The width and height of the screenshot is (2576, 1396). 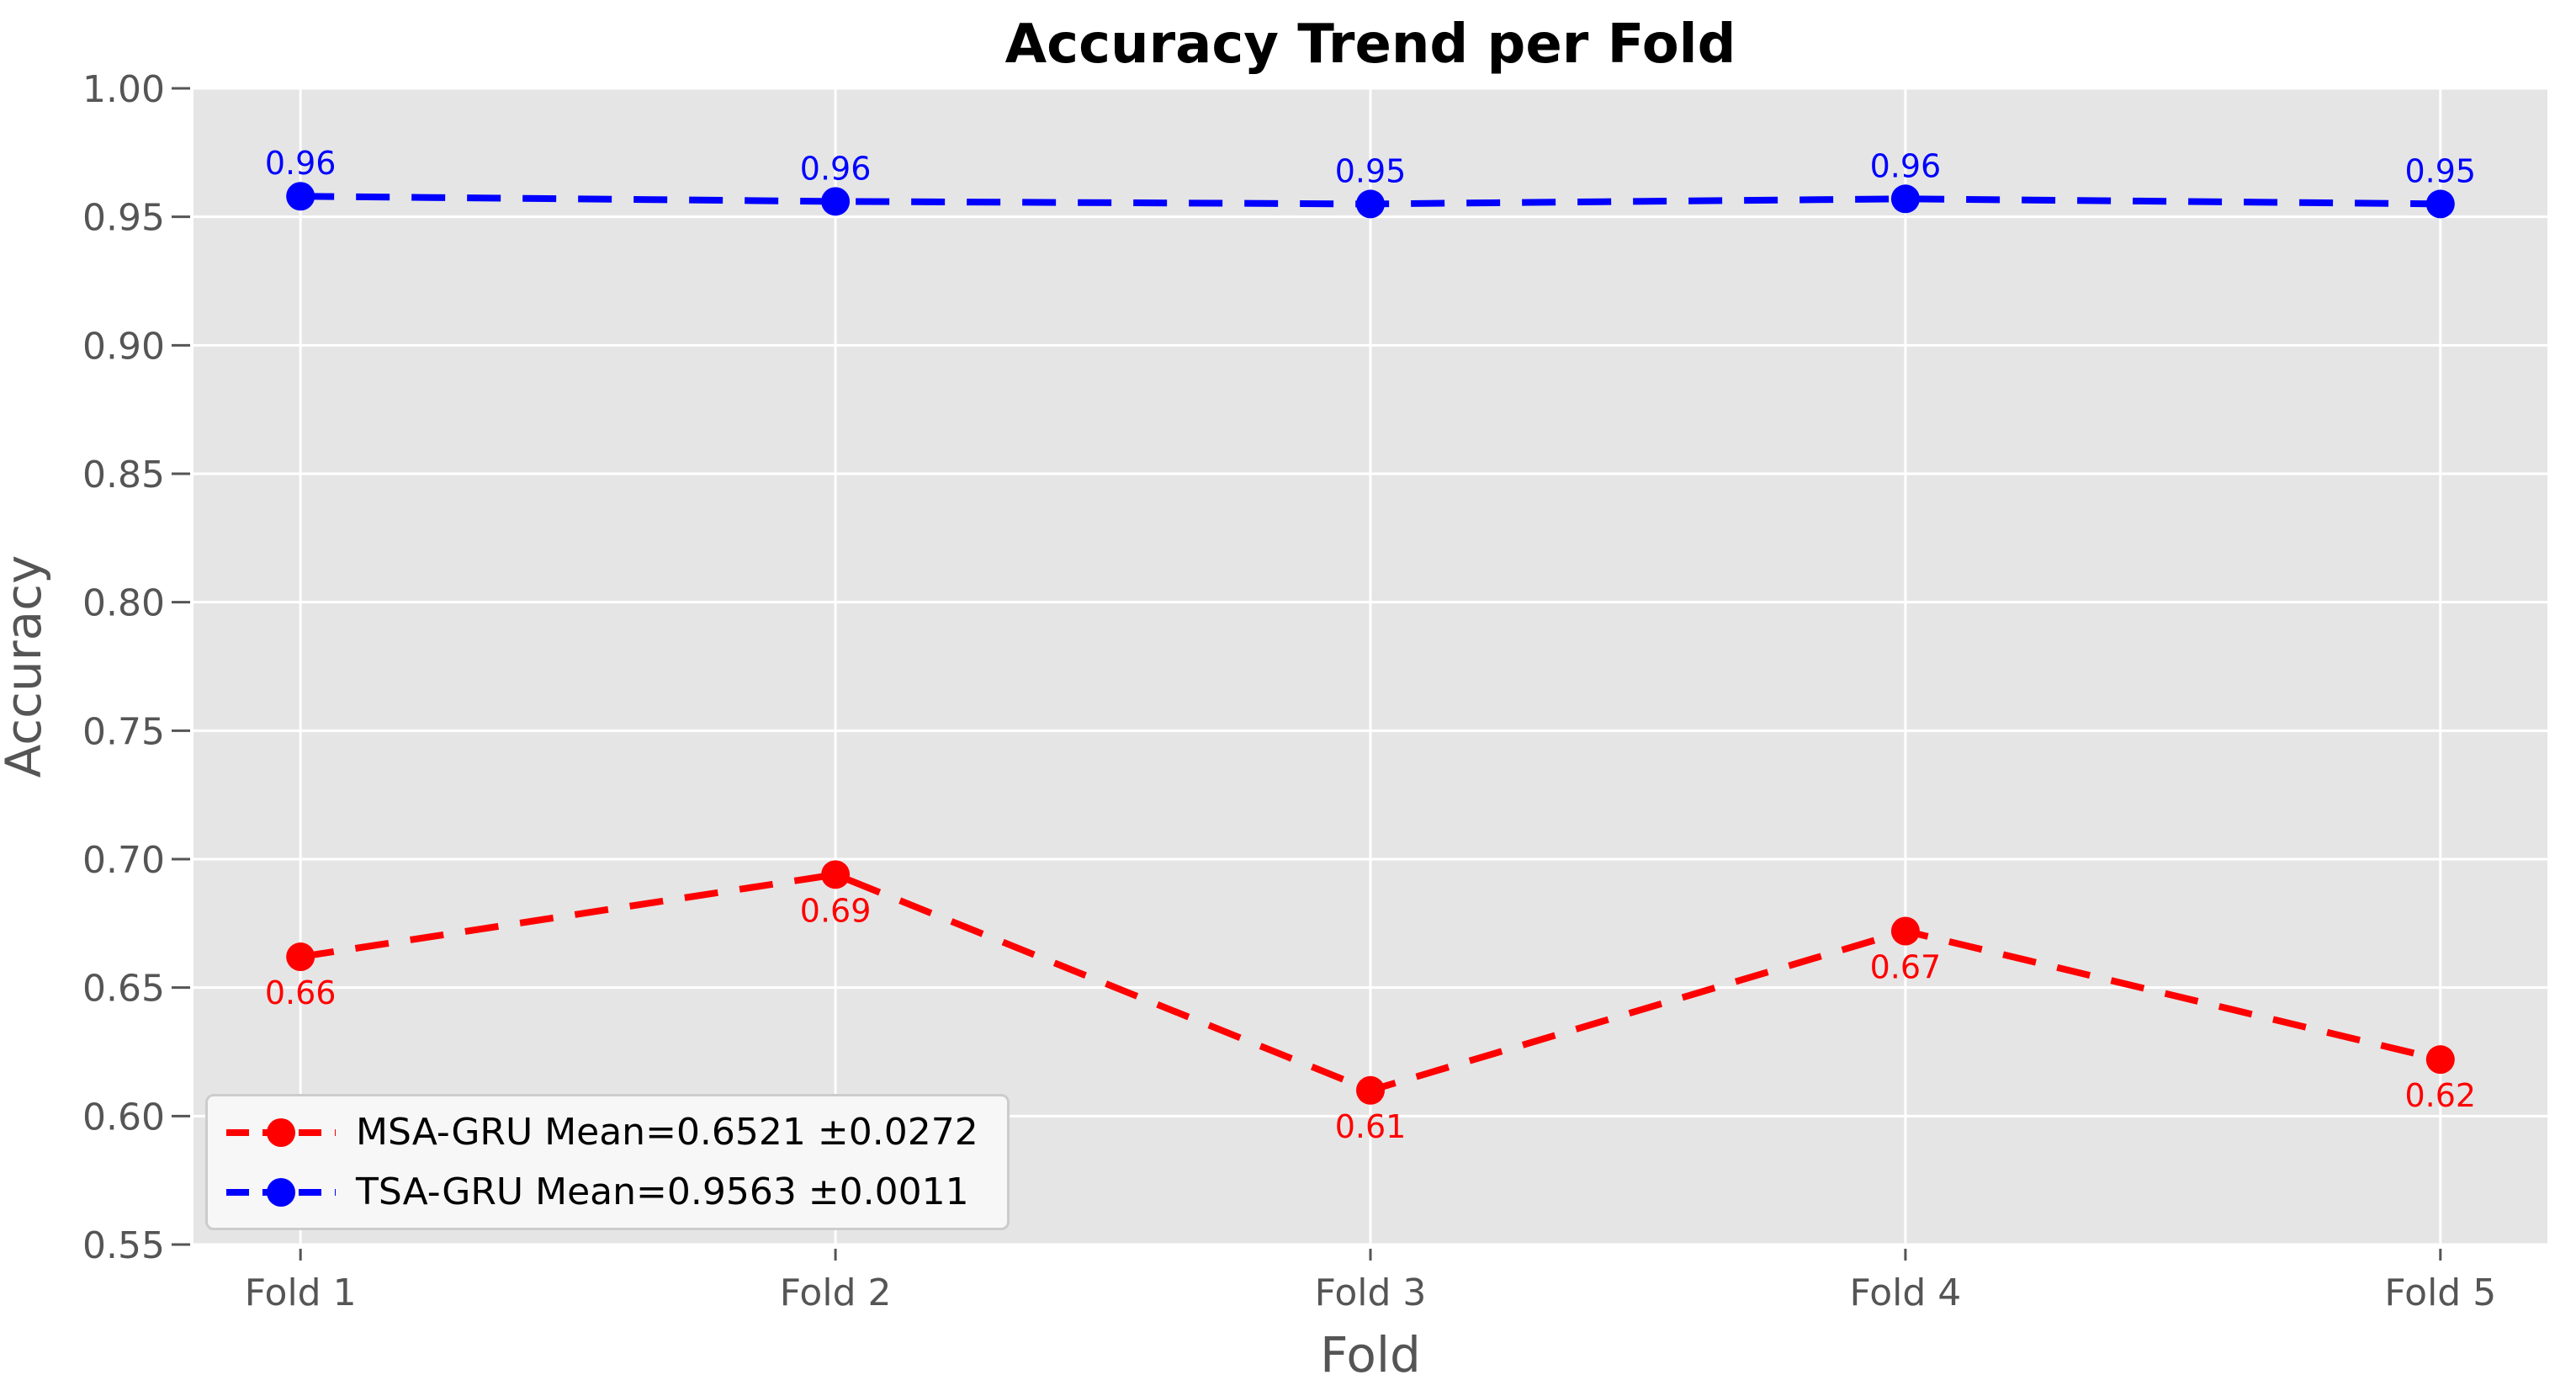 What do you see at coordinates (2440, 1292) in the screenshot?
I see `x-tick-label: Fold 5` at bounding box center [2440, 1292].